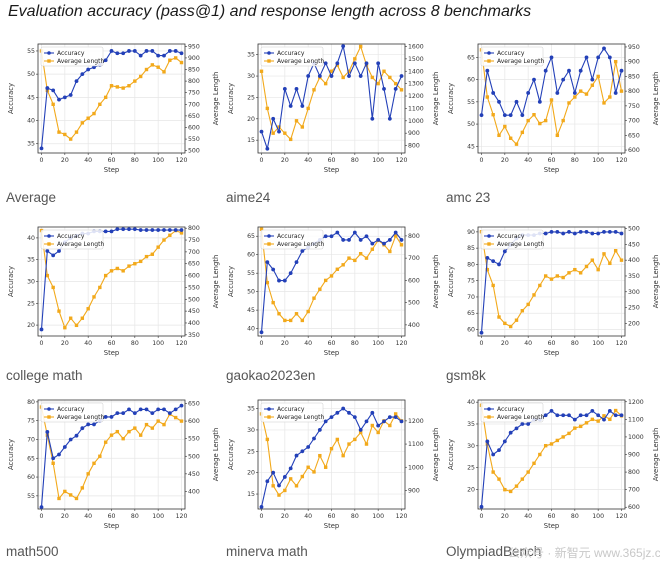  Describe the element at coordinates (194, 139) in the screenshot. I see `y2-tick-label: 550` at that location.